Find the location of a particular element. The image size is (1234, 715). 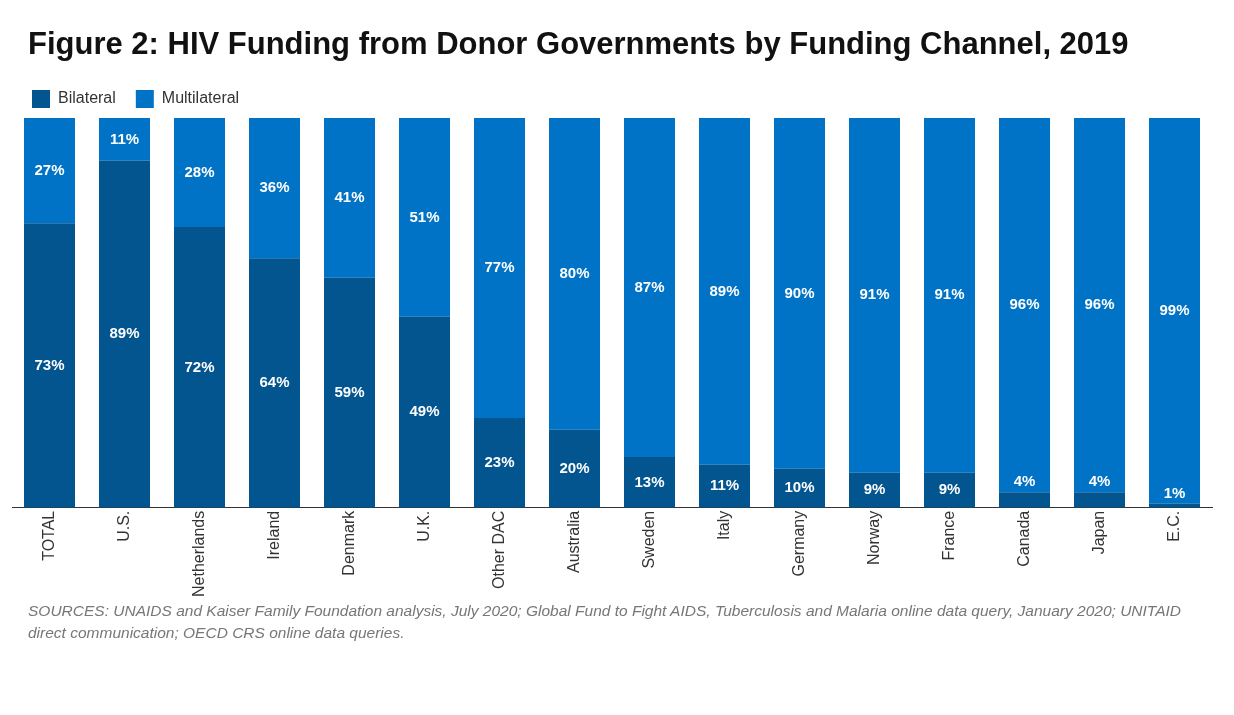

data-label: 51% is located at coordinates (424, 216).